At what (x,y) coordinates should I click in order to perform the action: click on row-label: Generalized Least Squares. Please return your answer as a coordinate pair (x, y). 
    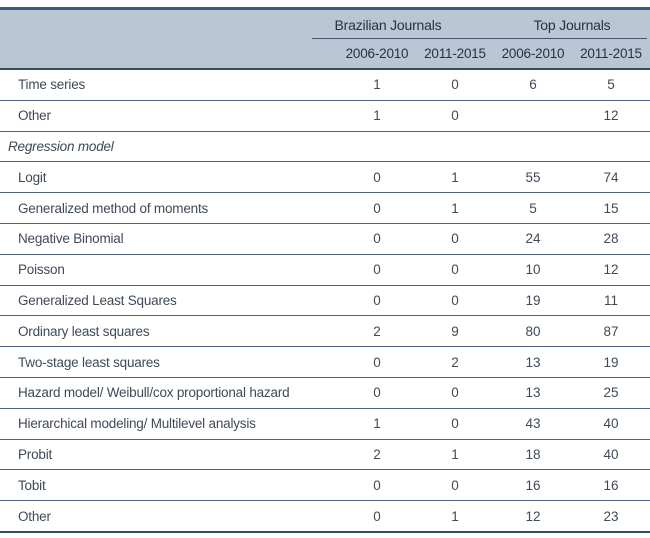
    Looking at the image, I should click on (97, 300).